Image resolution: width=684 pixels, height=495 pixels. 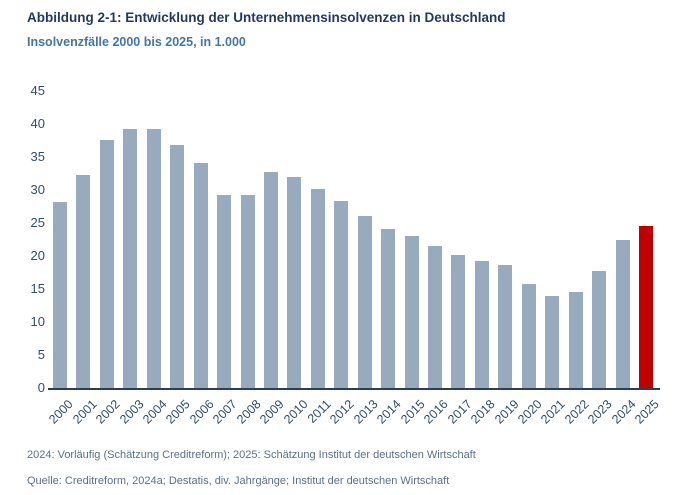 What do you see at coordinates (319, 411) in the screenshot?
I see `x-tick-label-2011: 2011` at bounding box center [319, 411].